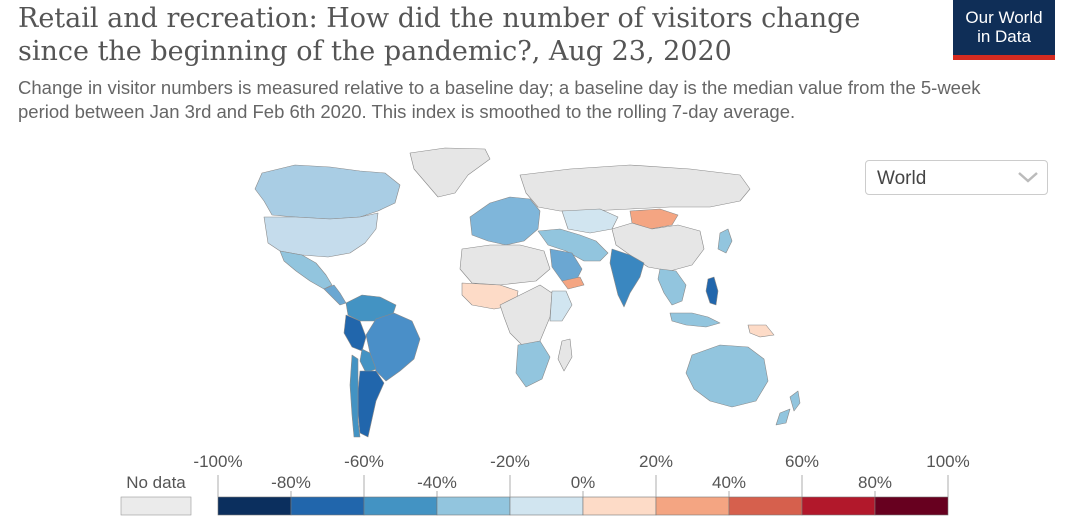 The height and width of the screenshot is (525, 1075). Describe the element at coordinates (533, 364) in the screenshot. I see `map-region: Southern Africa` at that location.